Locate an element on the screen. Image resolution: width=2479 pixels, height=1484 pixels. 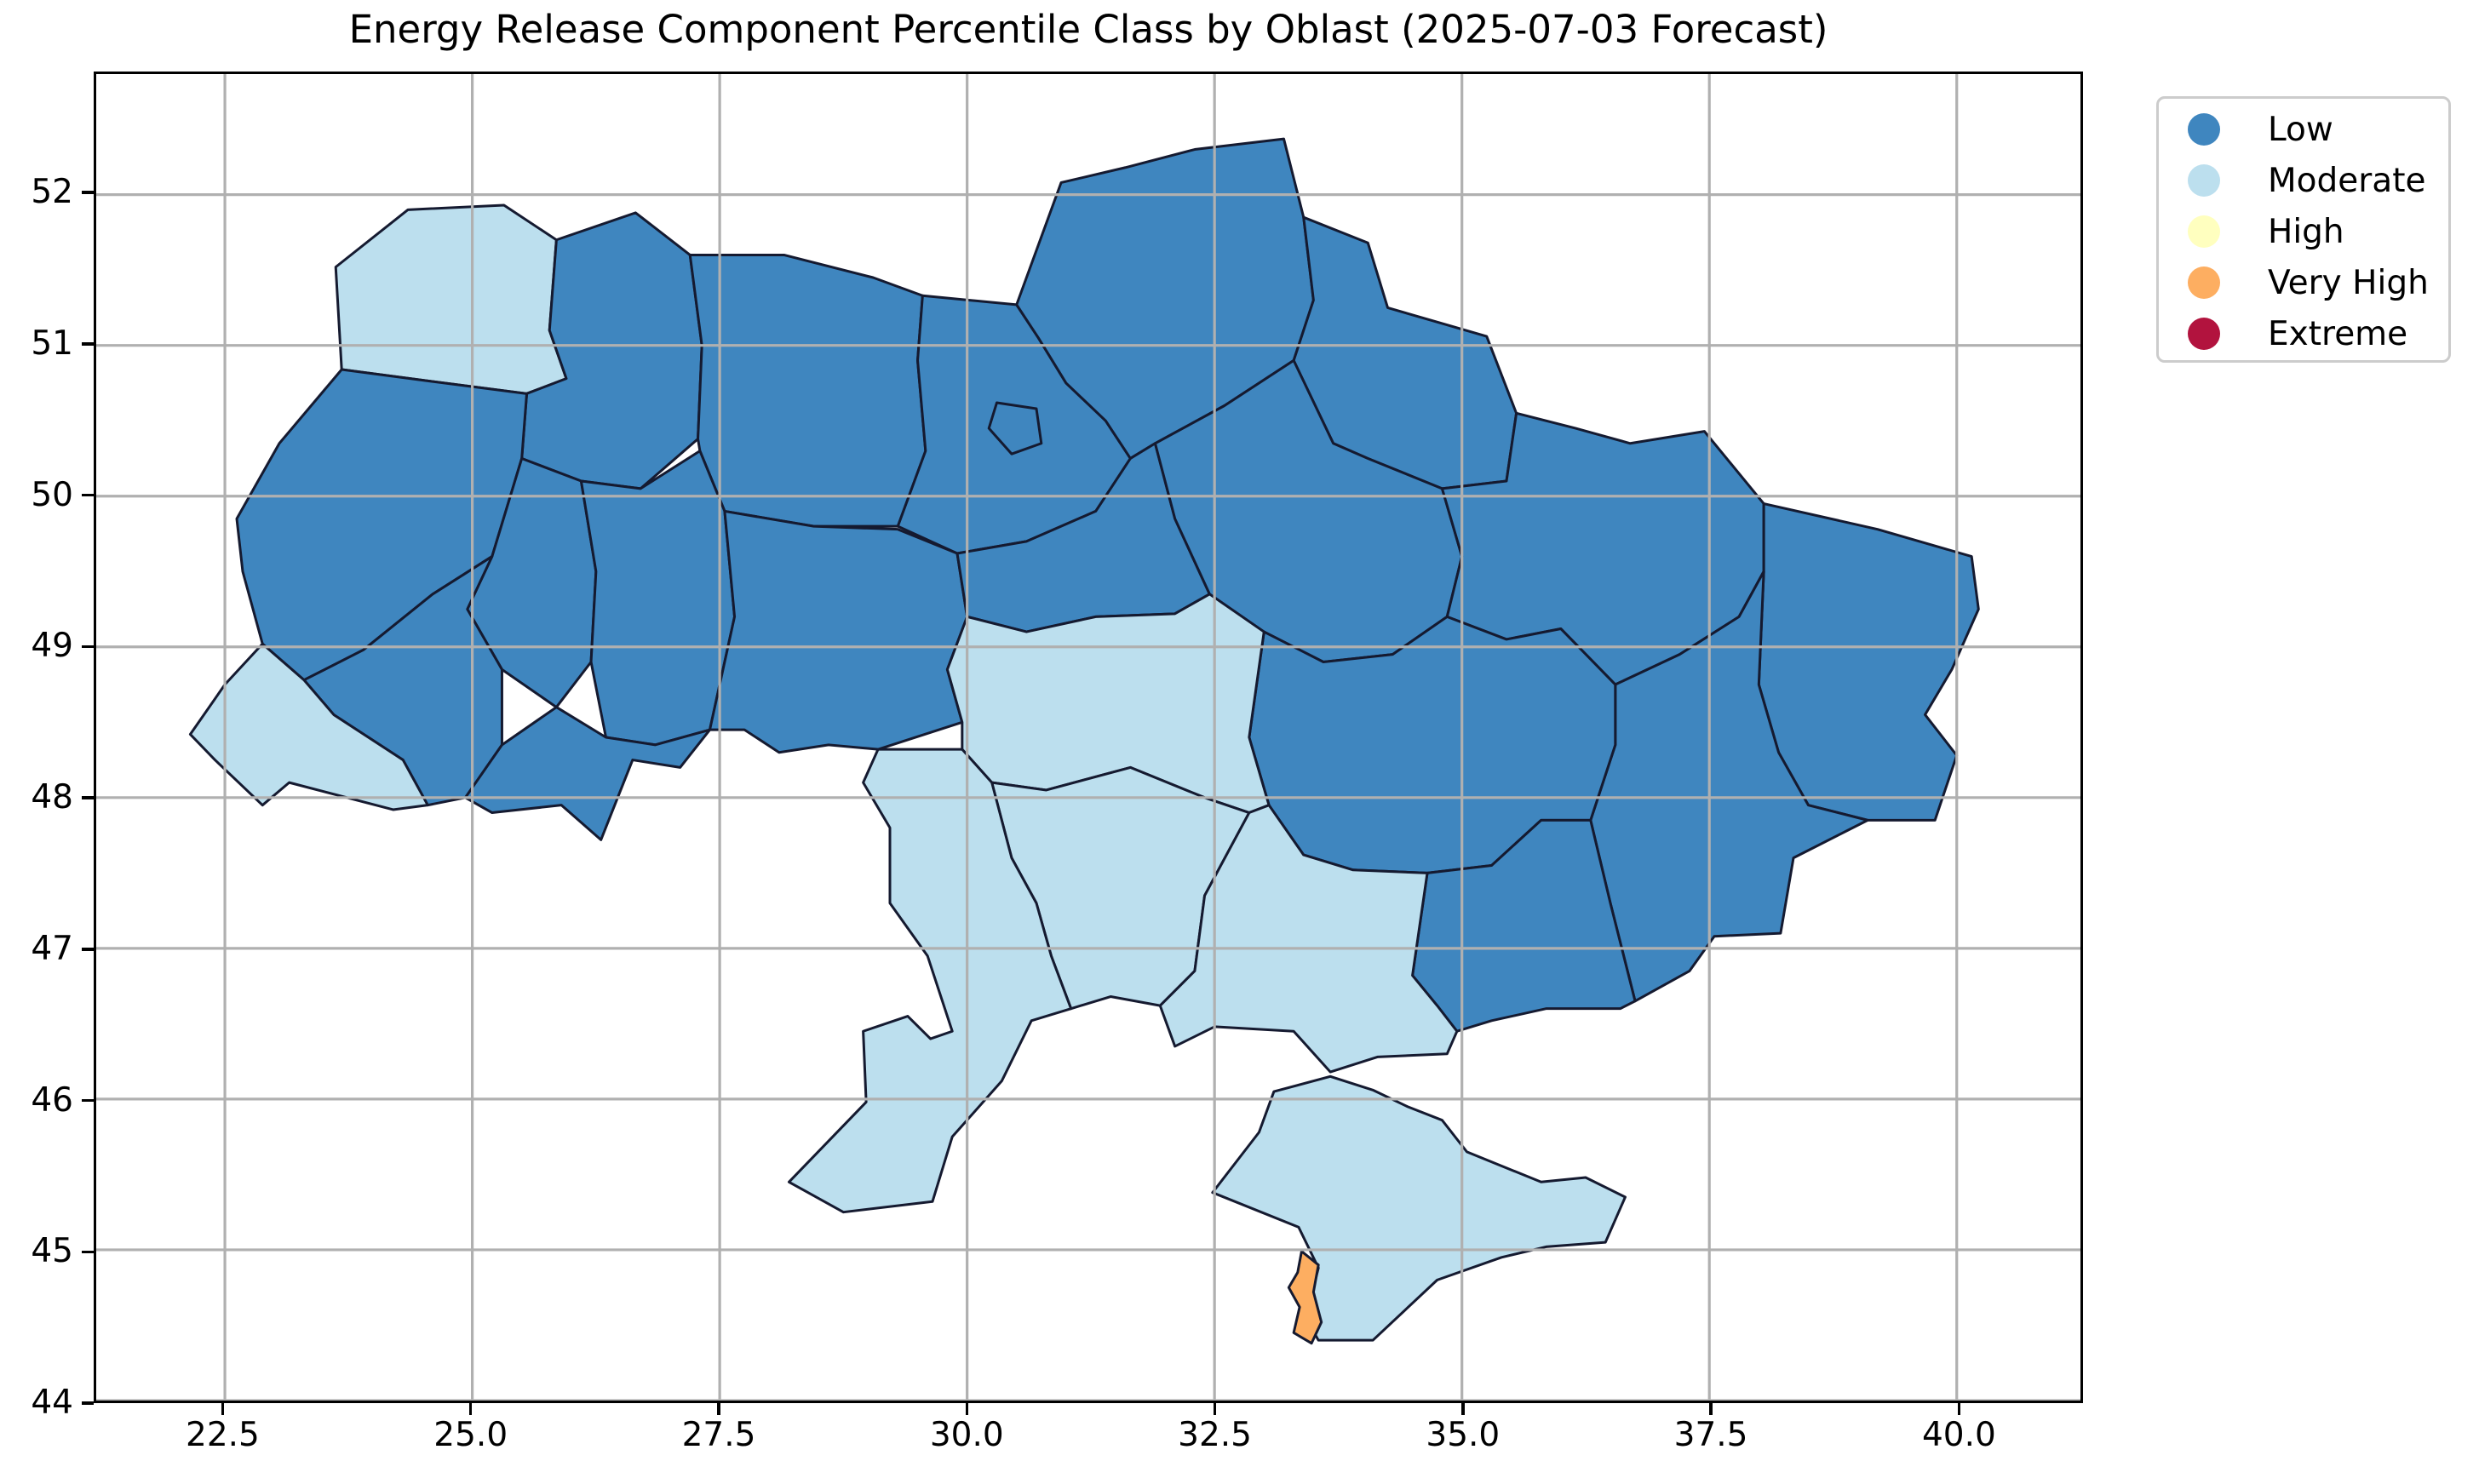
legend-item-moderate: Moderate is located at coordinates (2318, 181).